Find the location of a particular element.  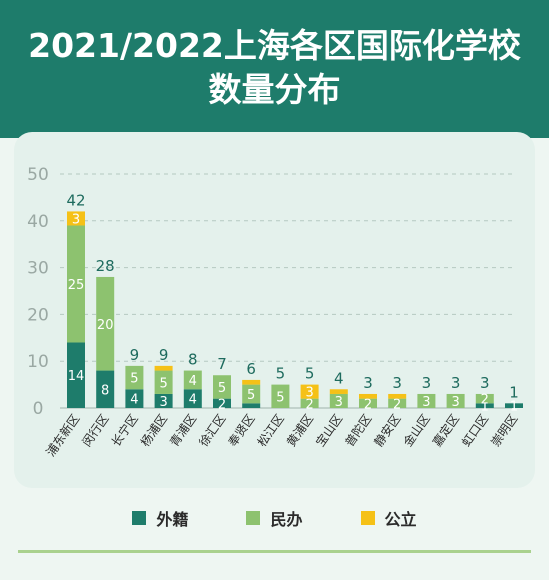

bar-total-label: 42 is located at coordinates (75, 200).